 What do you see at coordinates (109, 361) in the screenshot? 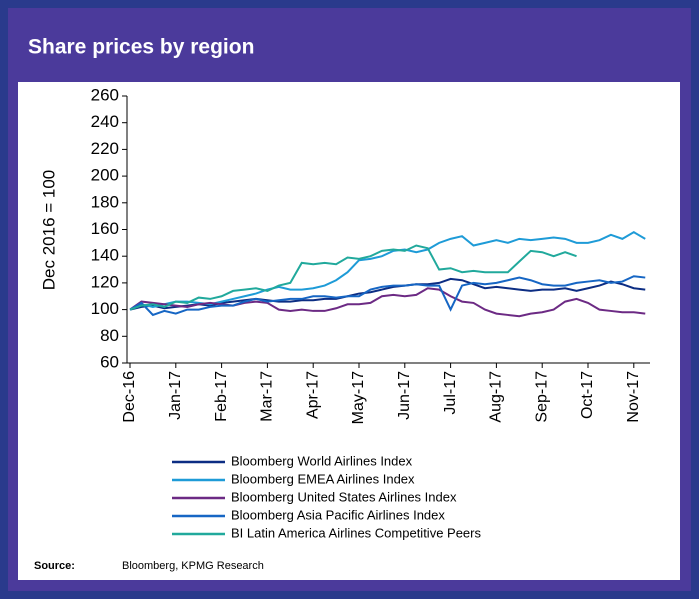
I see `y-tick-label: 60` at bounding box center [109, 361].